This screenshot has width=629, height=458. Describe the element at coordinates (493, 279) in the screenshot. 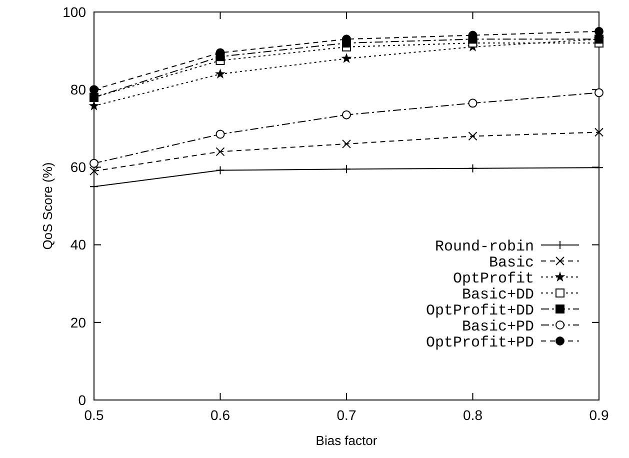

I see `legend-label: OptProfit` at that location.